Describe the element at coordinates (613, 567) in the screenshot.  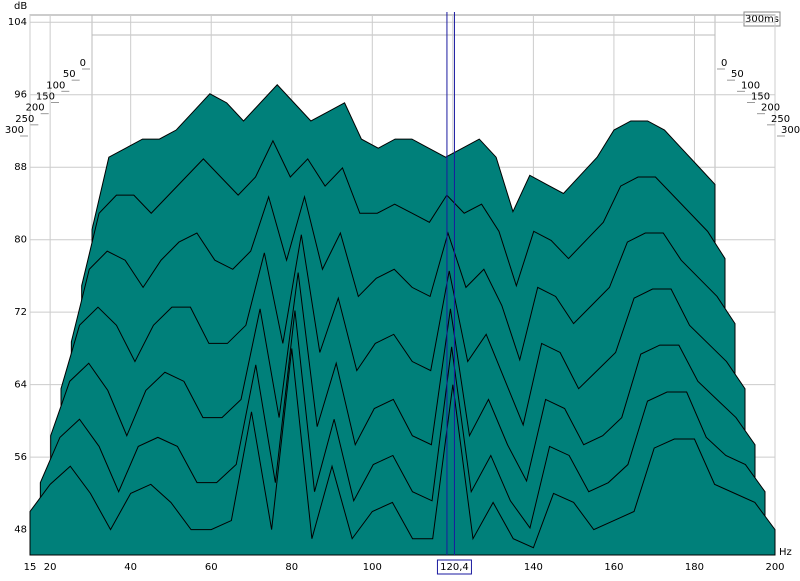
I see `x-tick-label: 160` at that location.